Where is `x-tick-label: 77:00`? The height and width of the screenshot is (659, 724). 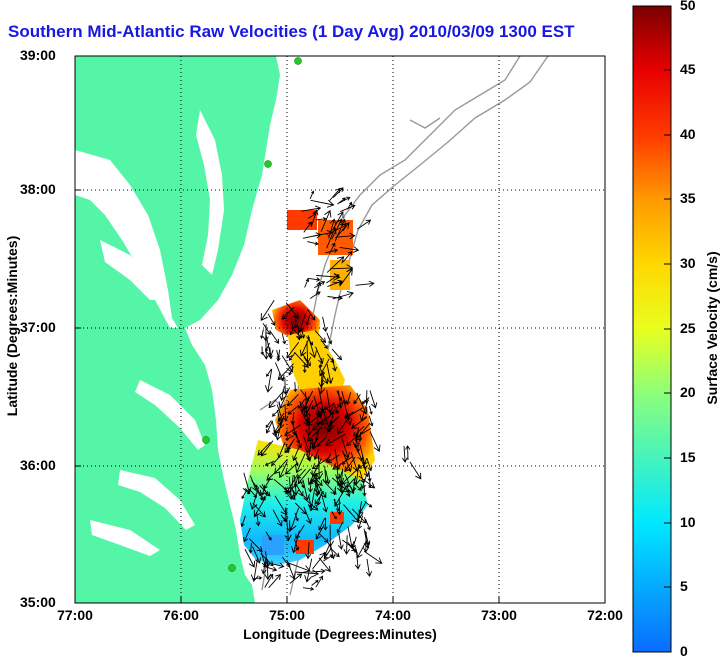
x-tick-label: 77:00 is located at coordinates (75, 615).